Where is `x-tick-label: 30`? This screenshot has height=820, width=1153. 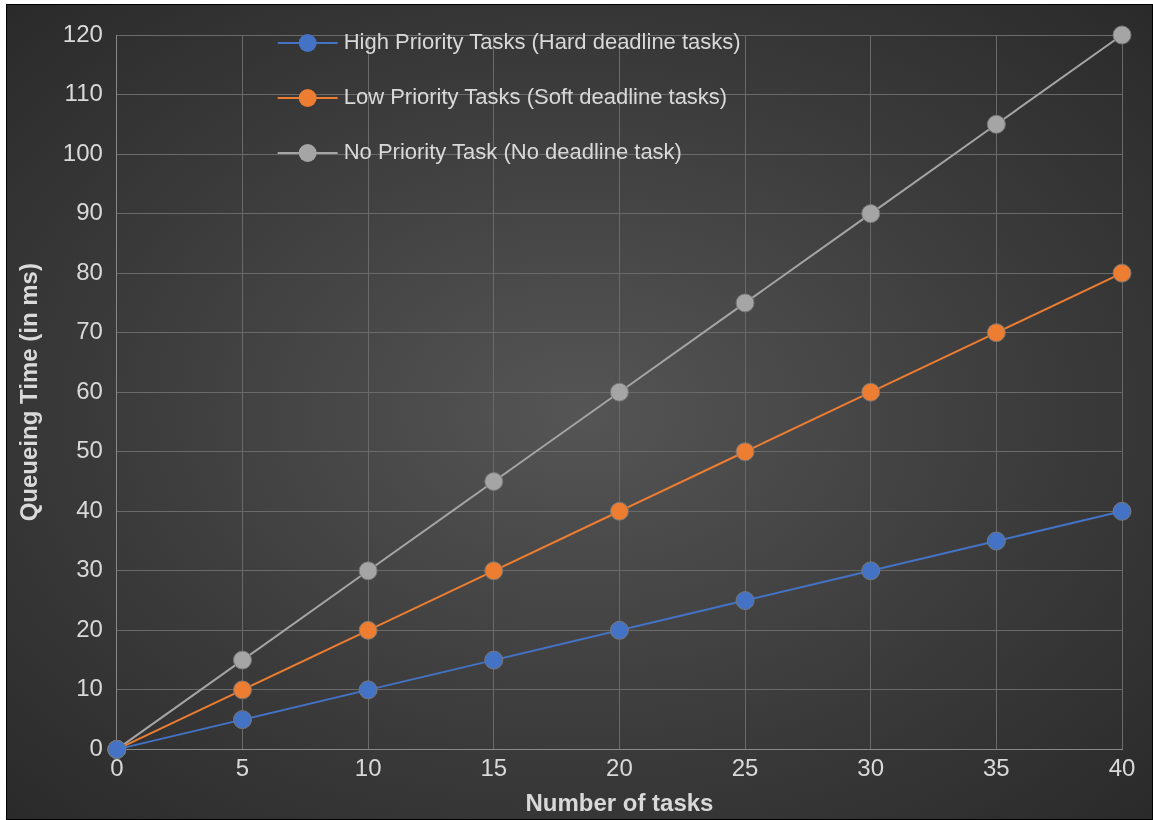 x-tick-label: 30 is located at coordinates (871, 768).